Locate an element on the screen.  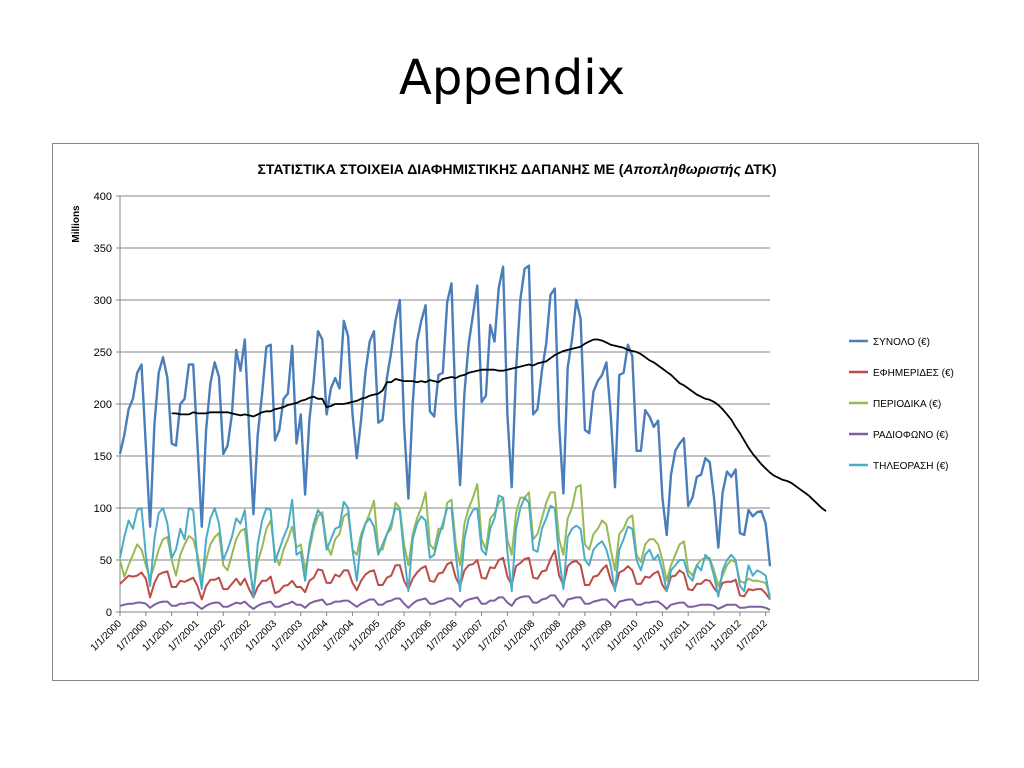
y-axis-label: Millions is located at coordinates (76, 224).